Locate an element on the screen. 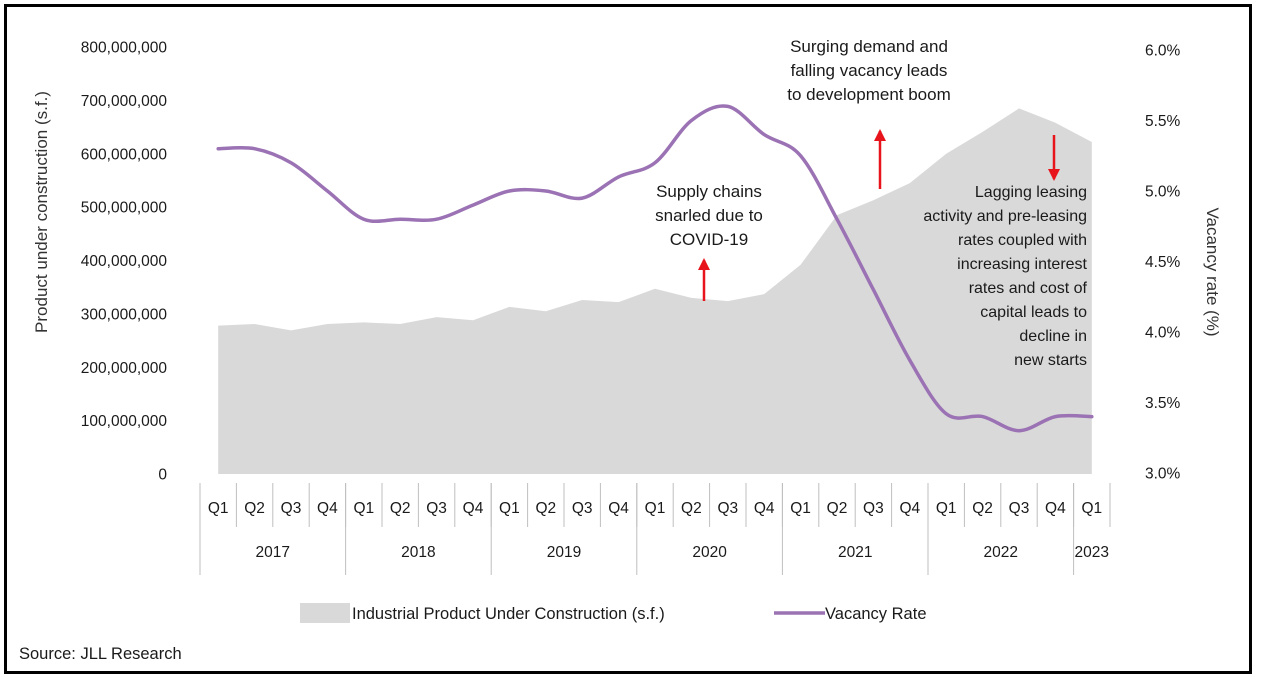  left-tick-label: 100,000,000 is located at coordinates (124, 421).